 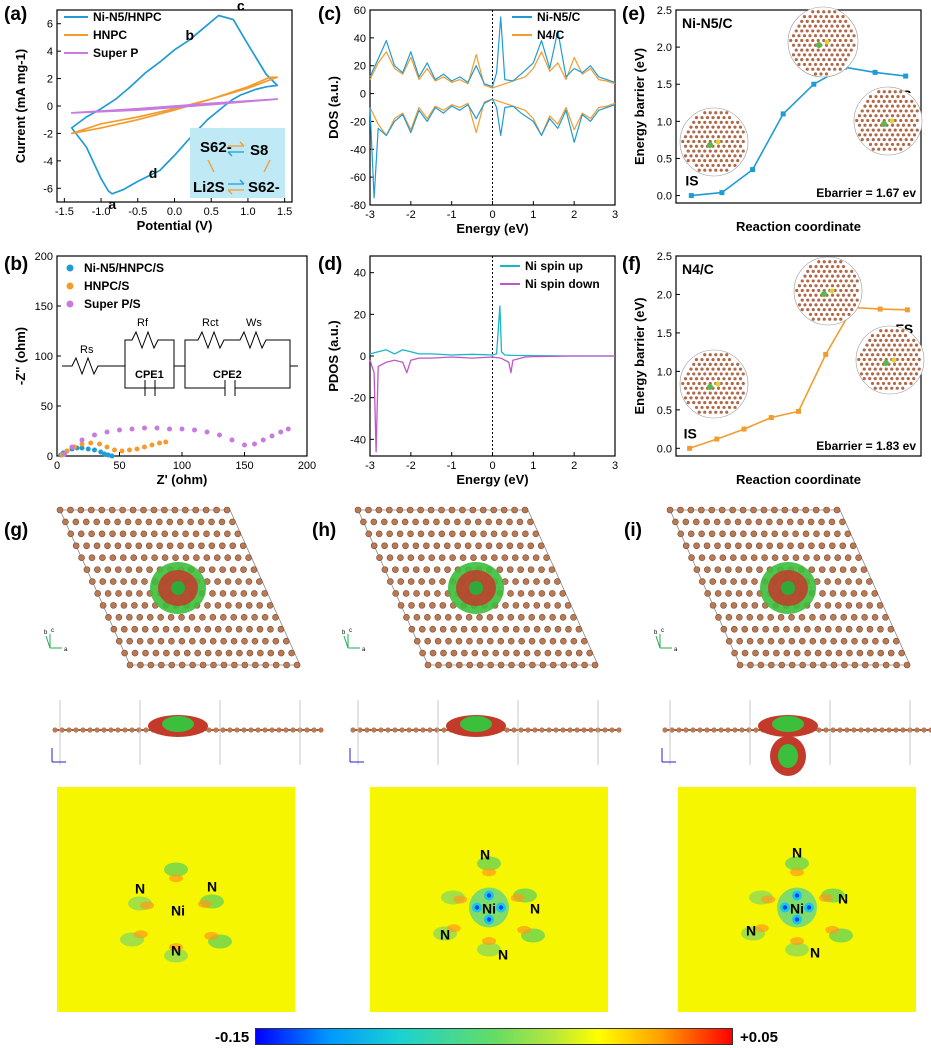 What do you see at coordinates (664, 411) in the screenshot?
I see `y-tick-label-f: 0.5` at bounding box center [664, 411].